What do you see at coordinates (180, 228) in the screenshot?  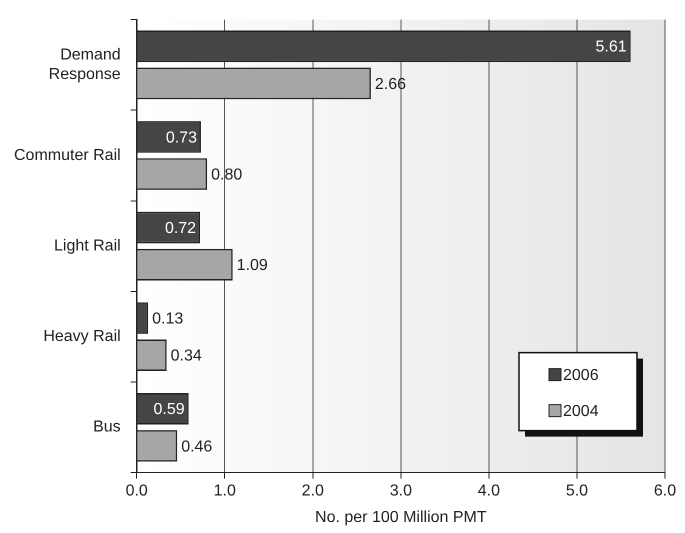 I see `text: 0.72` at bounding box center [180, 228].